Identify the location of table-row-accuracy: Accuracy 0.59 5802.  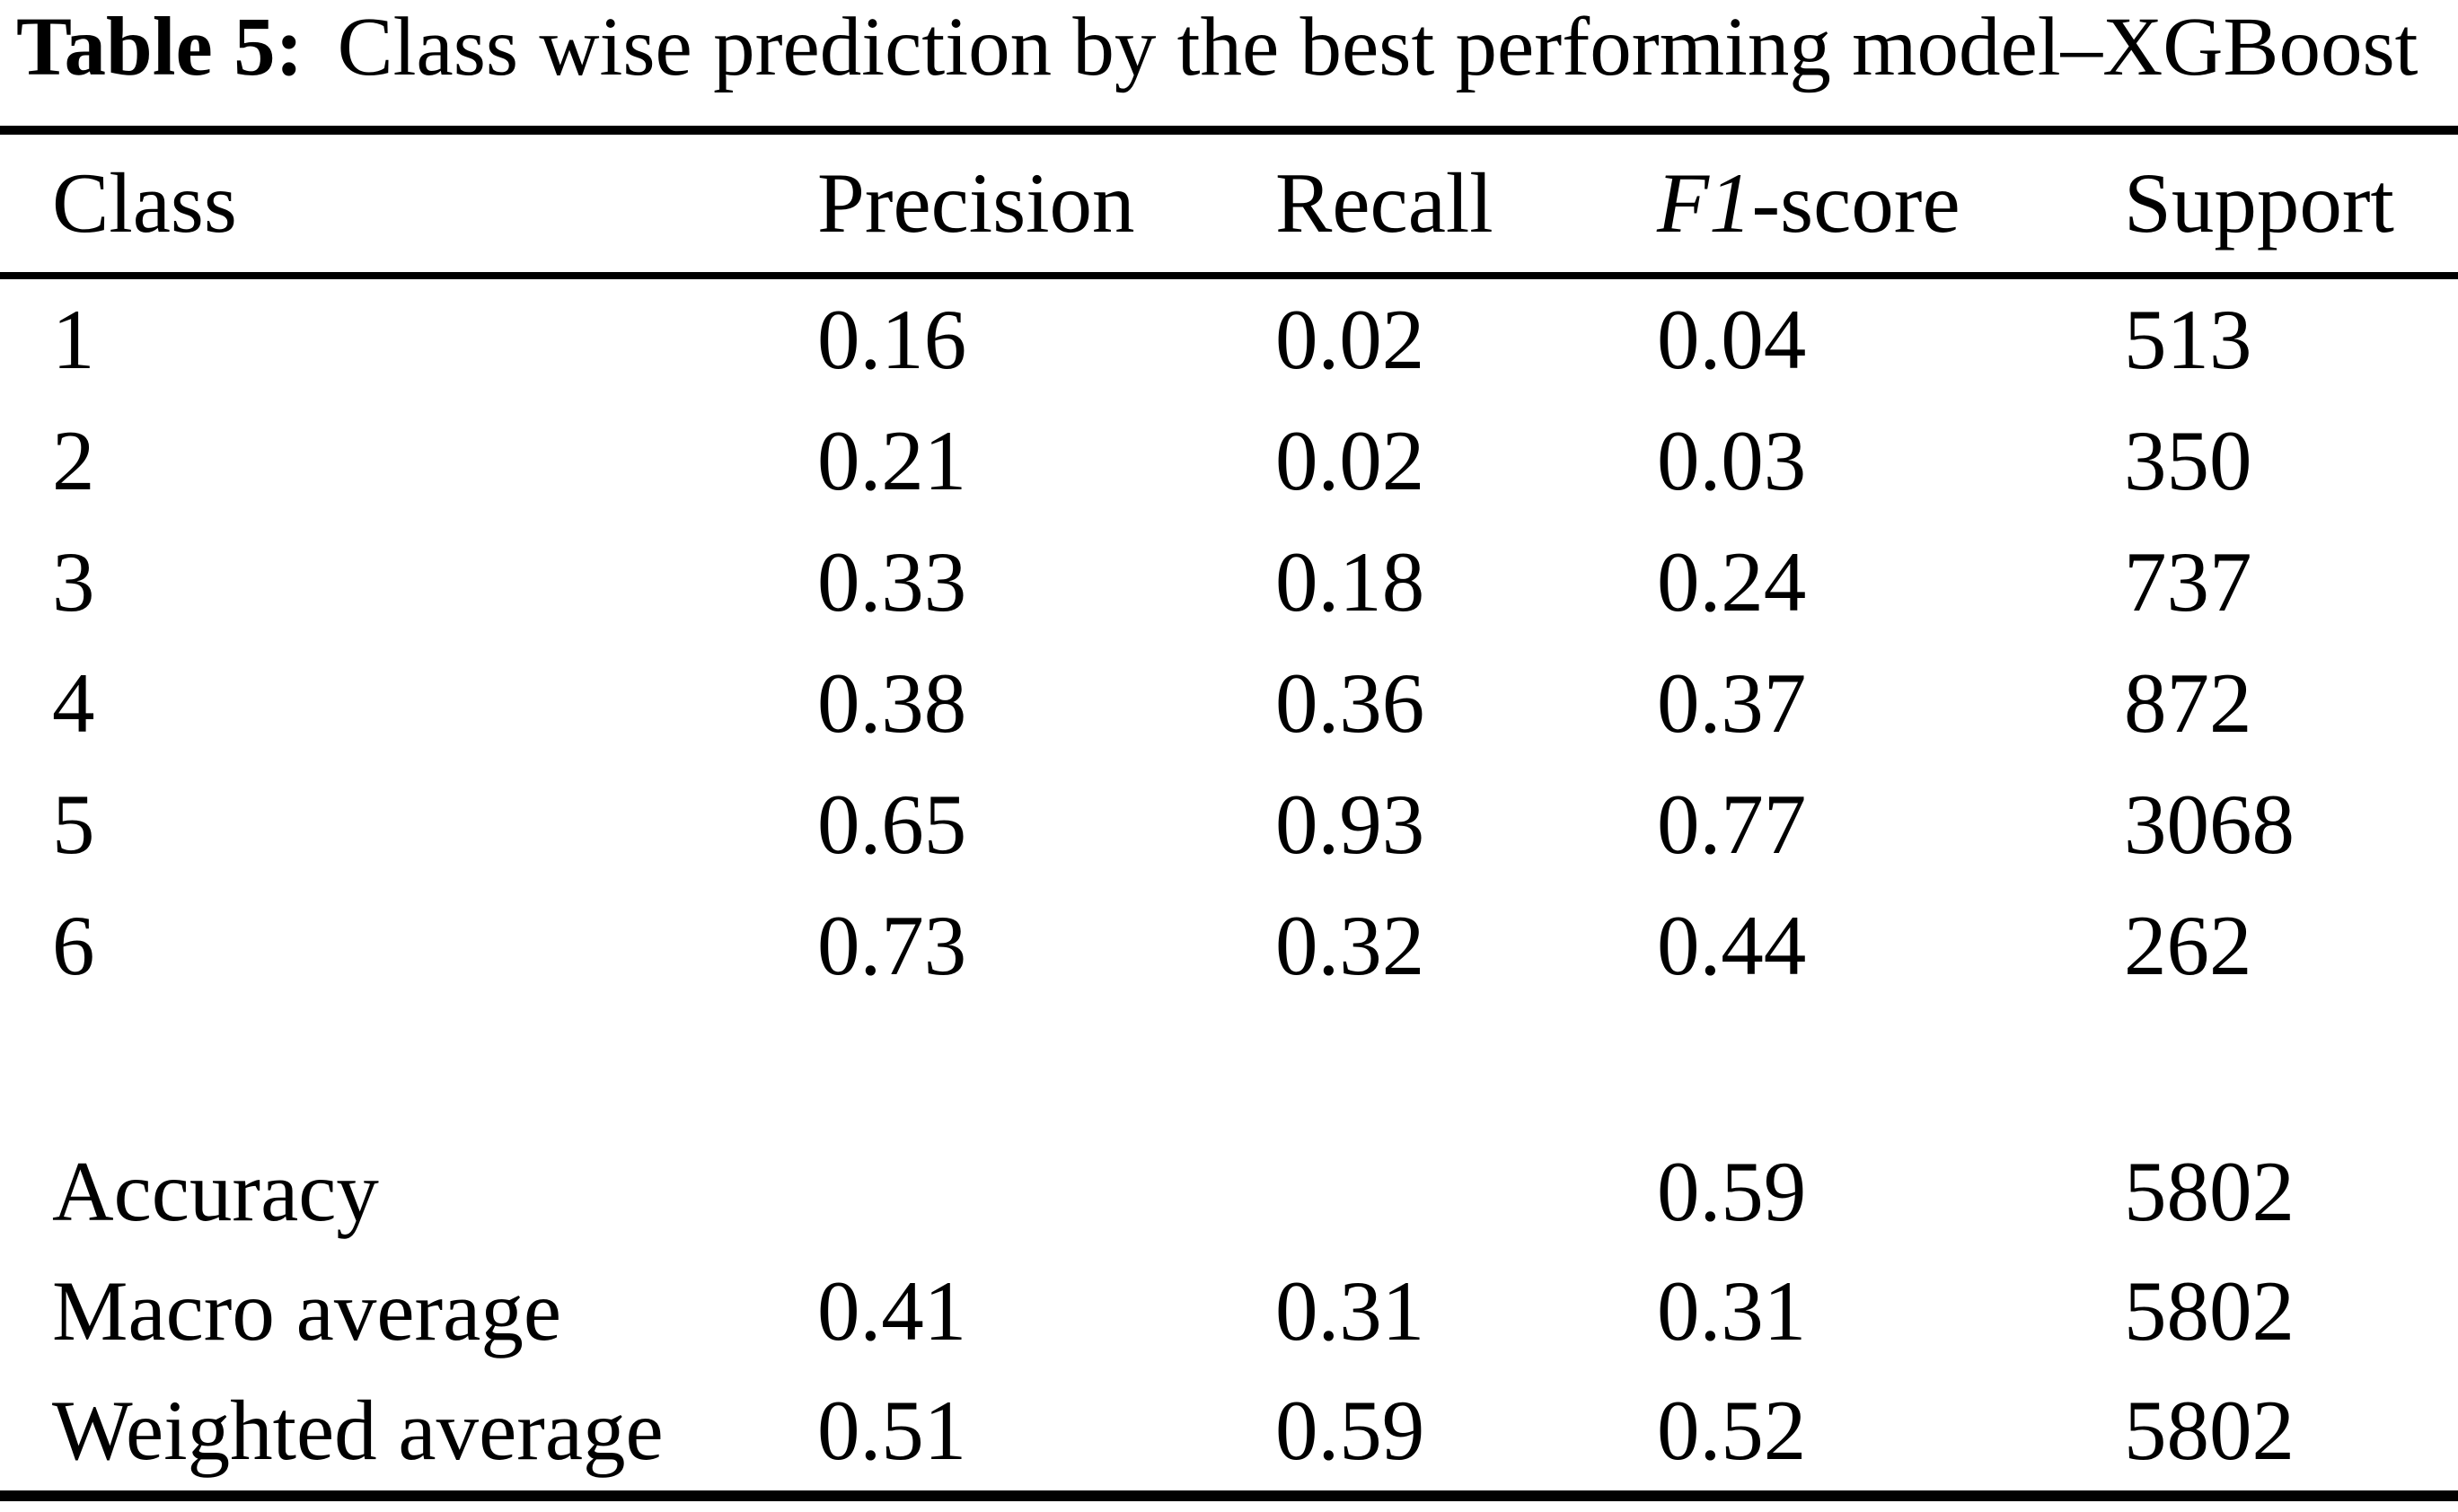
(1229, 1192).